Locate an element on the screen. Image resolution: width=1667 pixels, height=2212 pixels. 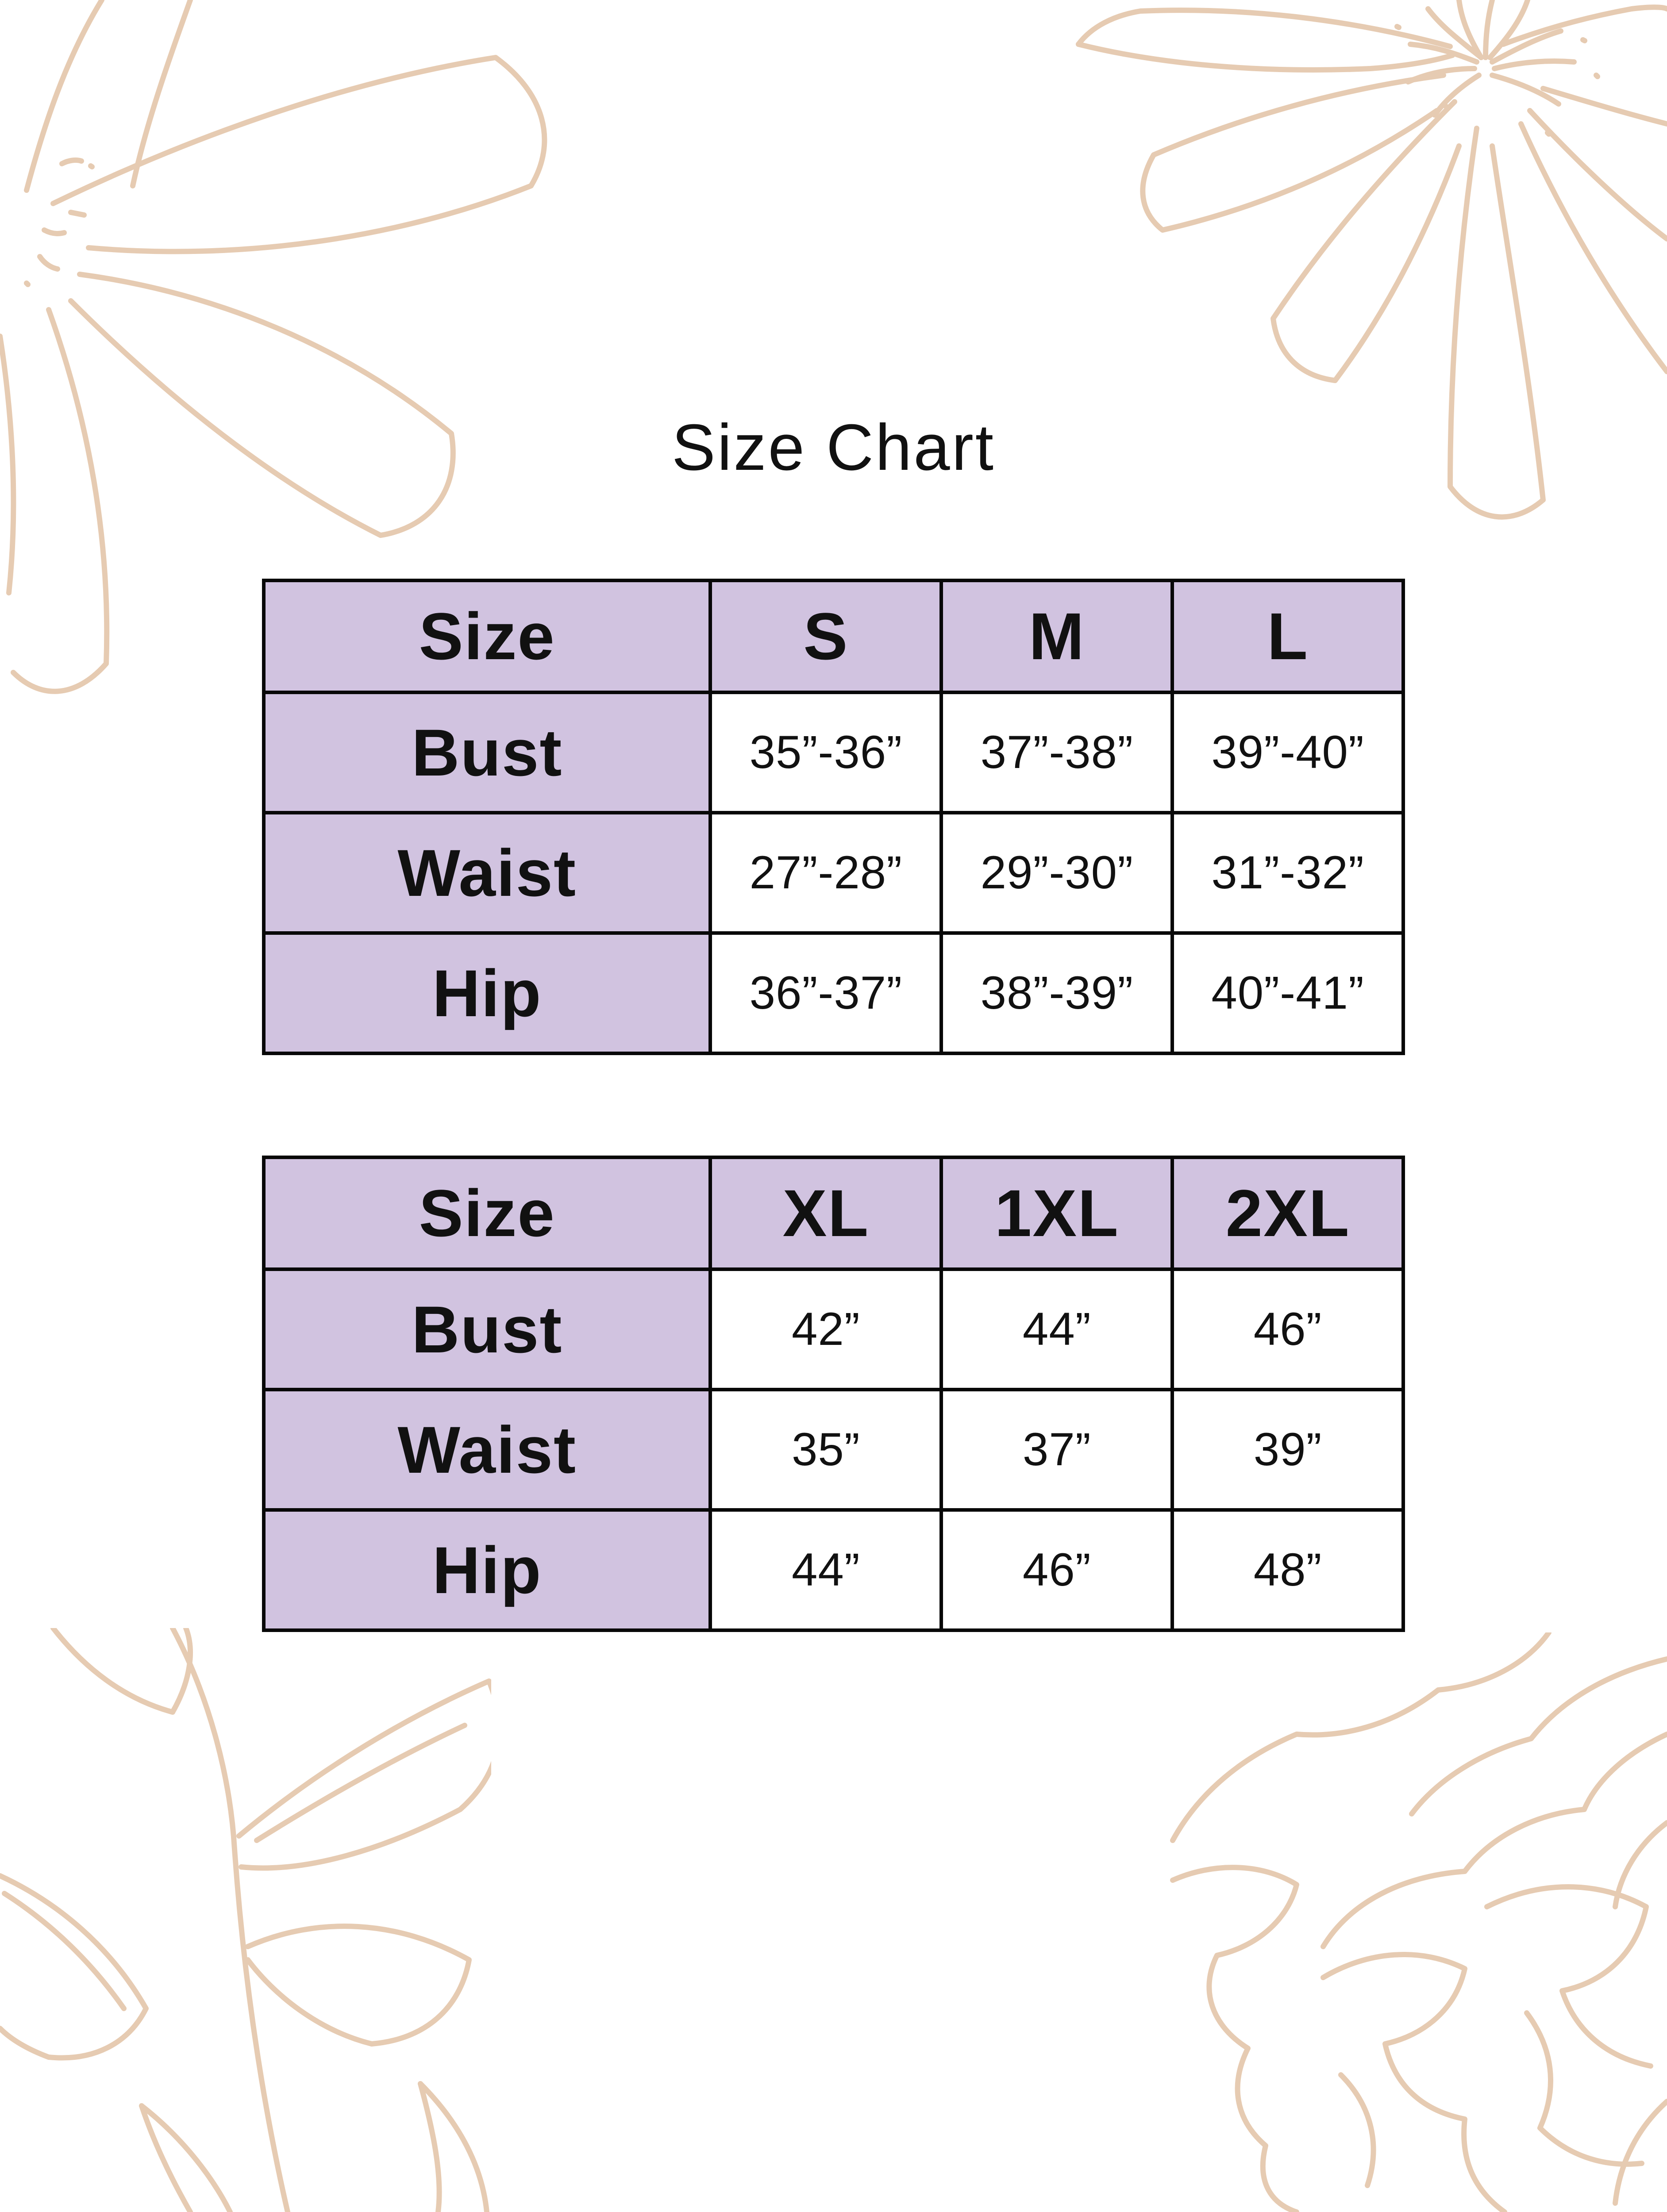
t2-col-1xl-header: 1XL is located at coordinates (1056, 1213).